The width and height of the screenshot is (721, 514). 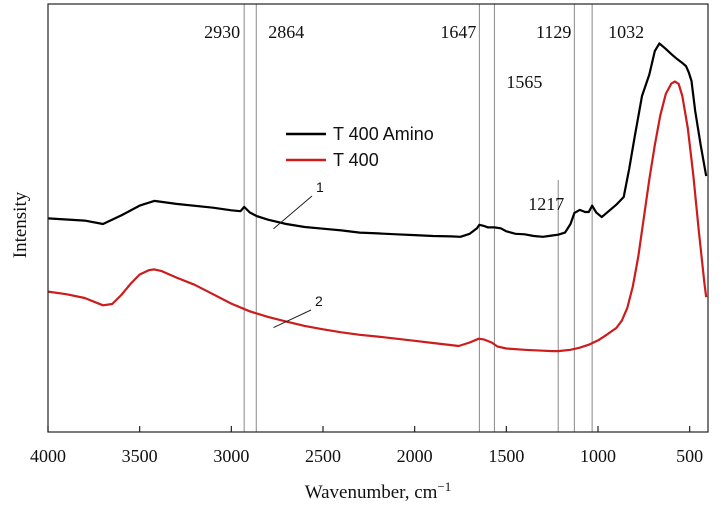 I want to click on x-tick-label-4000: 4000, so click(x=48, y=456).